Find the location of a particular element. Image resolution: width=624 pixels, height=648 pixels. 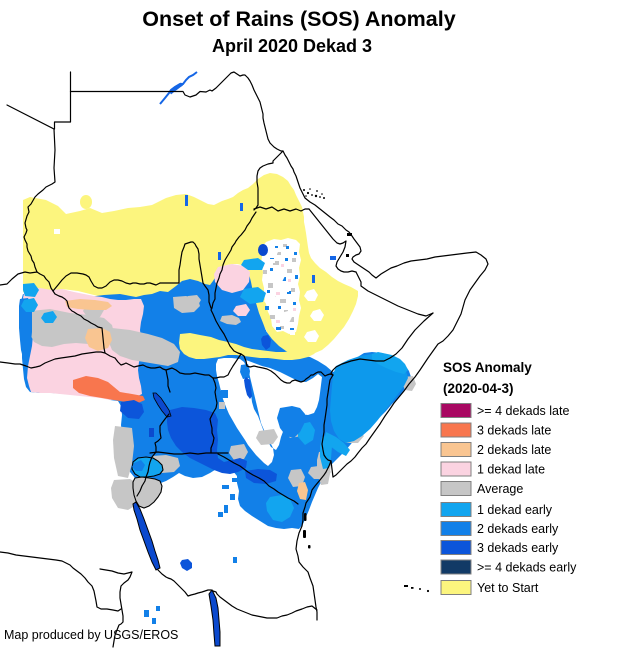

svg-text: Average is located at coordinates (500, 489).